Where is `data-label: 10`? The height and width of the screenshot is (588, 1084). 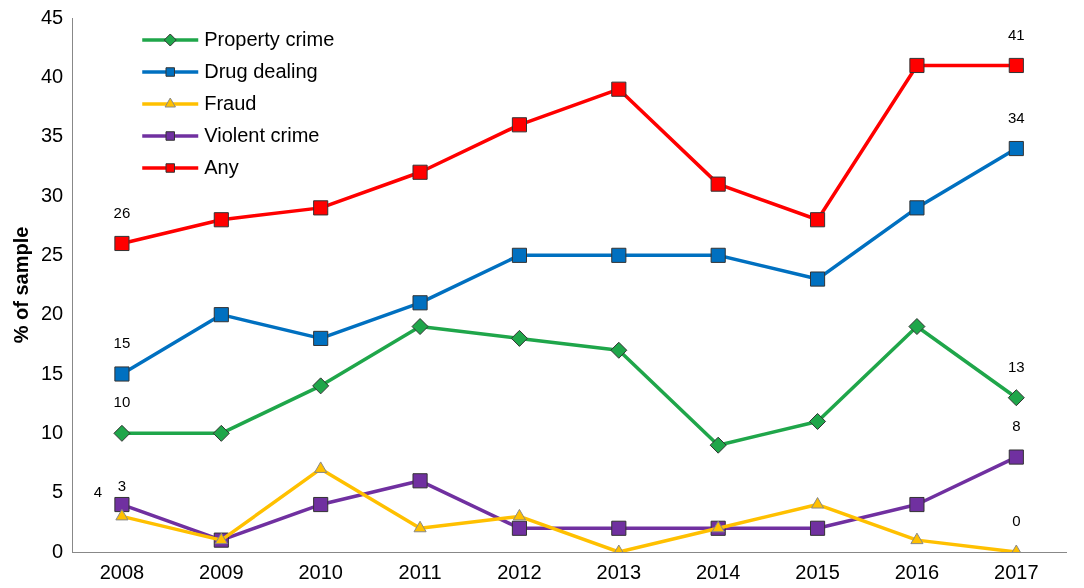
data-label: 10 is located at coordinates (122, 402).